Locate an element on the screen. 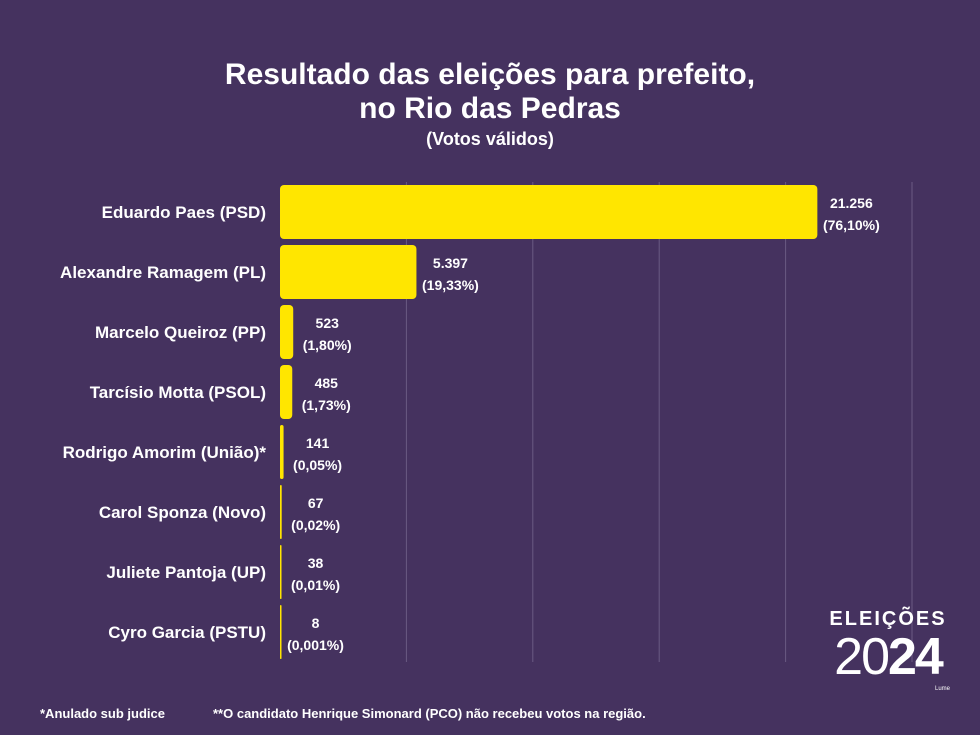  logo-brand: Lume is located at coordinates (942, 689).